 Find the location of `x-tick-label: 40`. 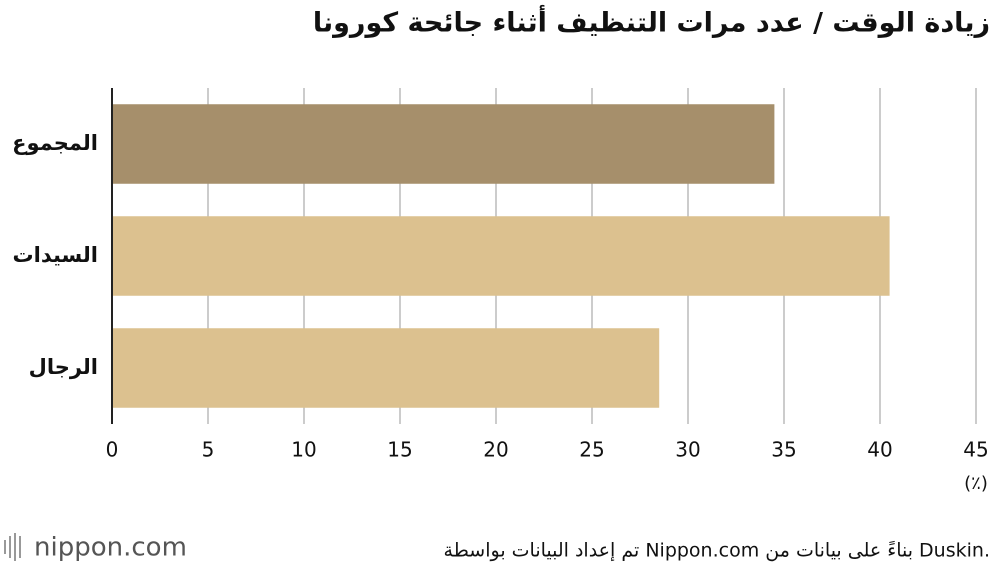

x-tick-label: 40 is located at coordinates (879, 450).